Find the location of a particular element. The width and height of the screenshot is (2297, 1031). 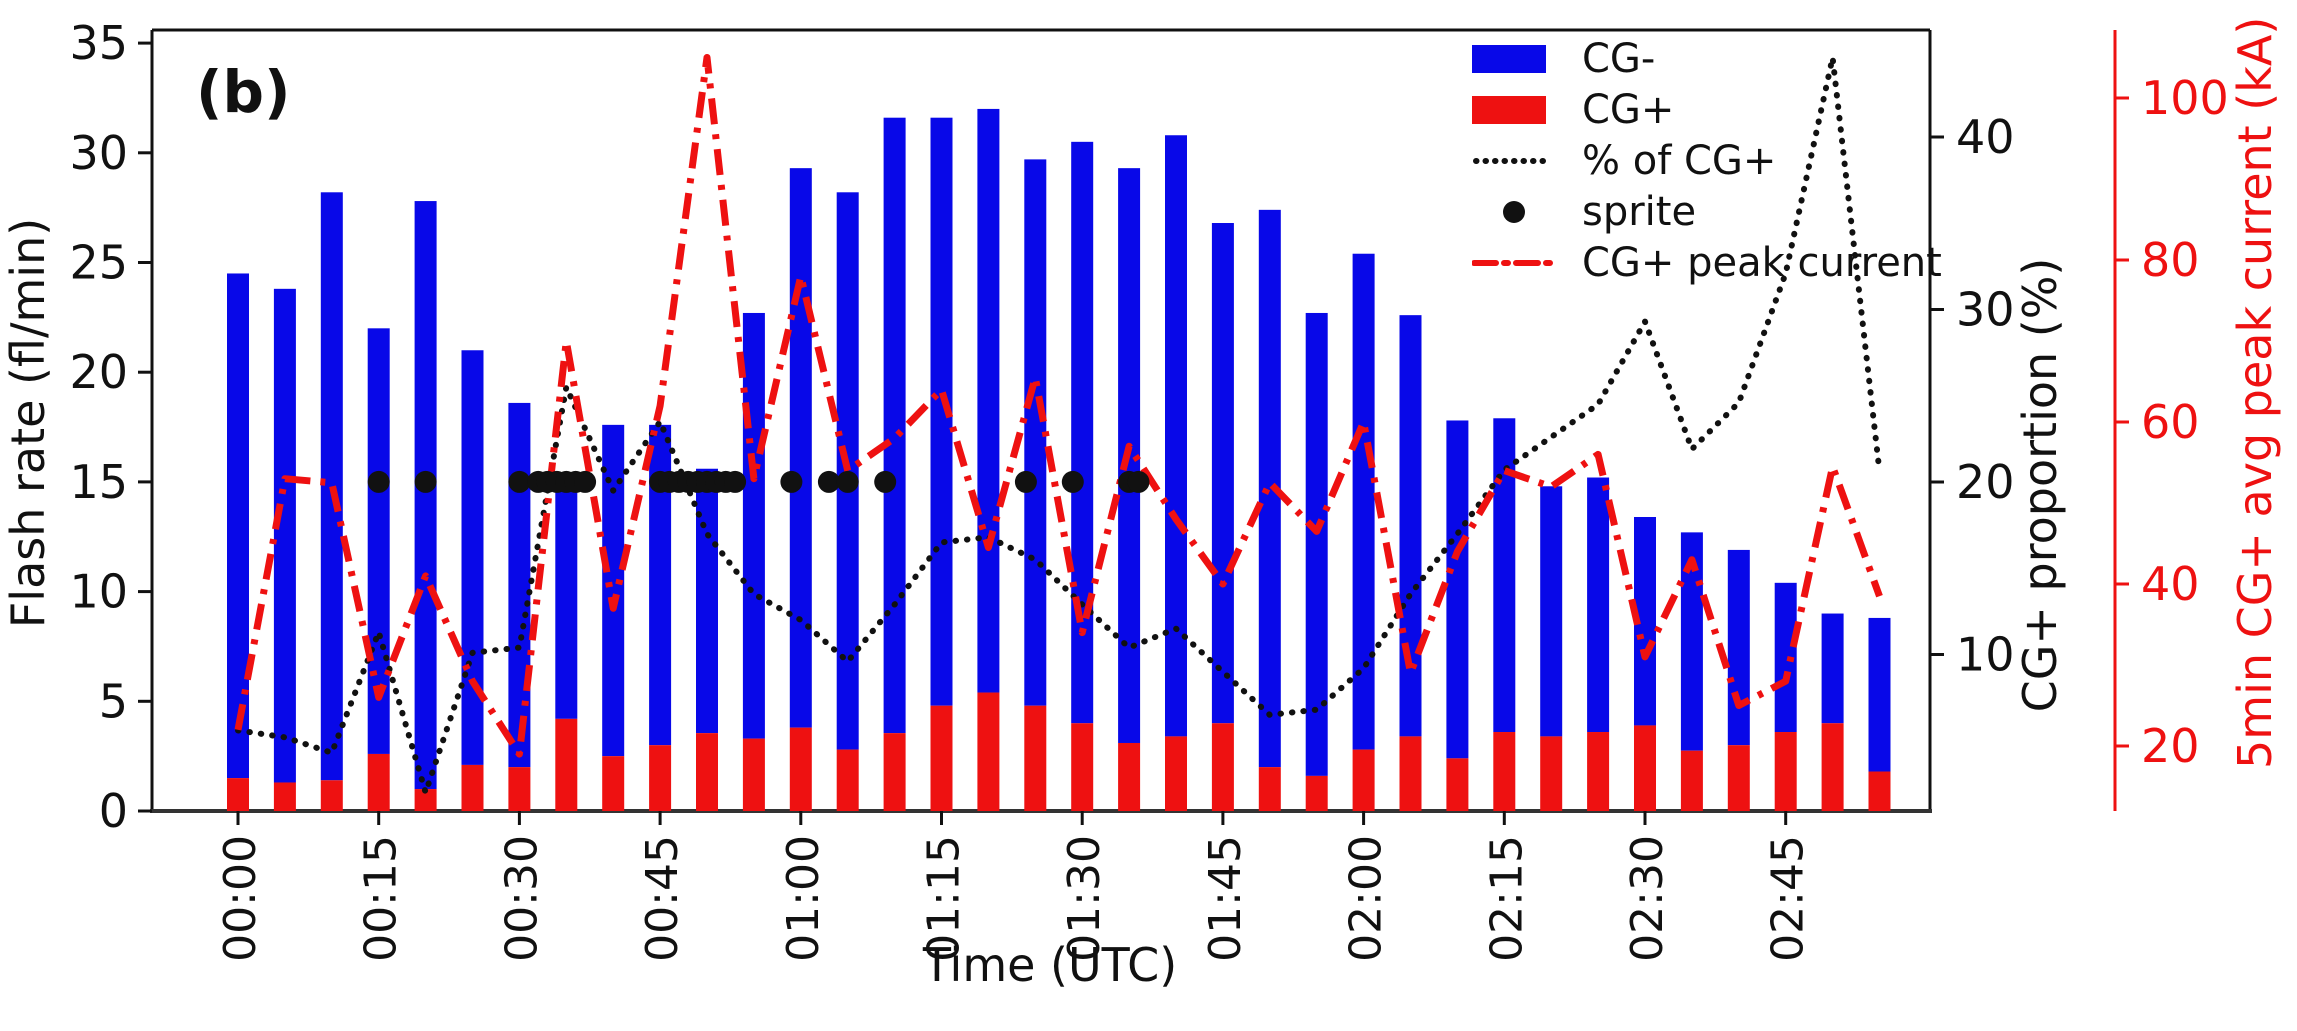

legend-label: % of CG+ is located at coordinates (1679, 161).